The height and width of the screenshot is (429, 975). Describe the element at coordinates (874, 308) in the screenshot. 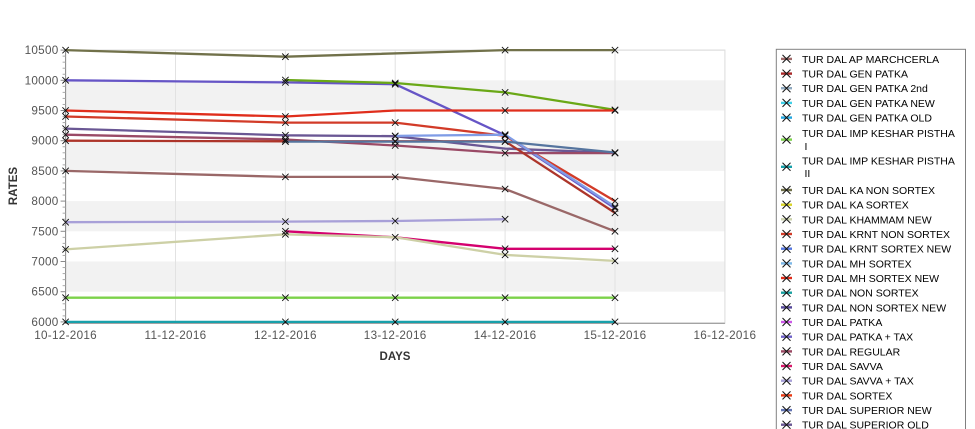

I see `svg-text: TUR DAL NON SORTEX NEW` at that location.